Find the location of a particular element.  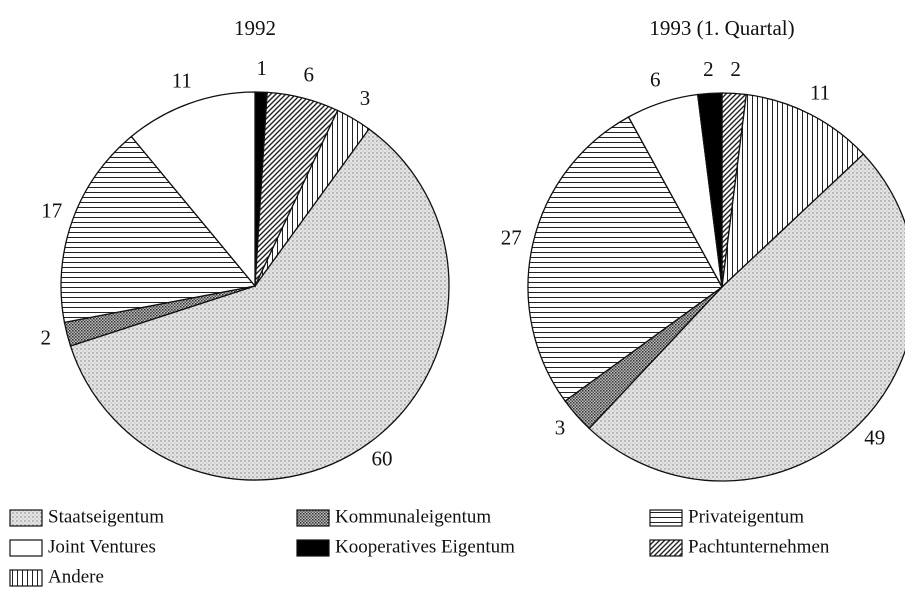

slice-label: 27 is located at coordinates (511, 238).